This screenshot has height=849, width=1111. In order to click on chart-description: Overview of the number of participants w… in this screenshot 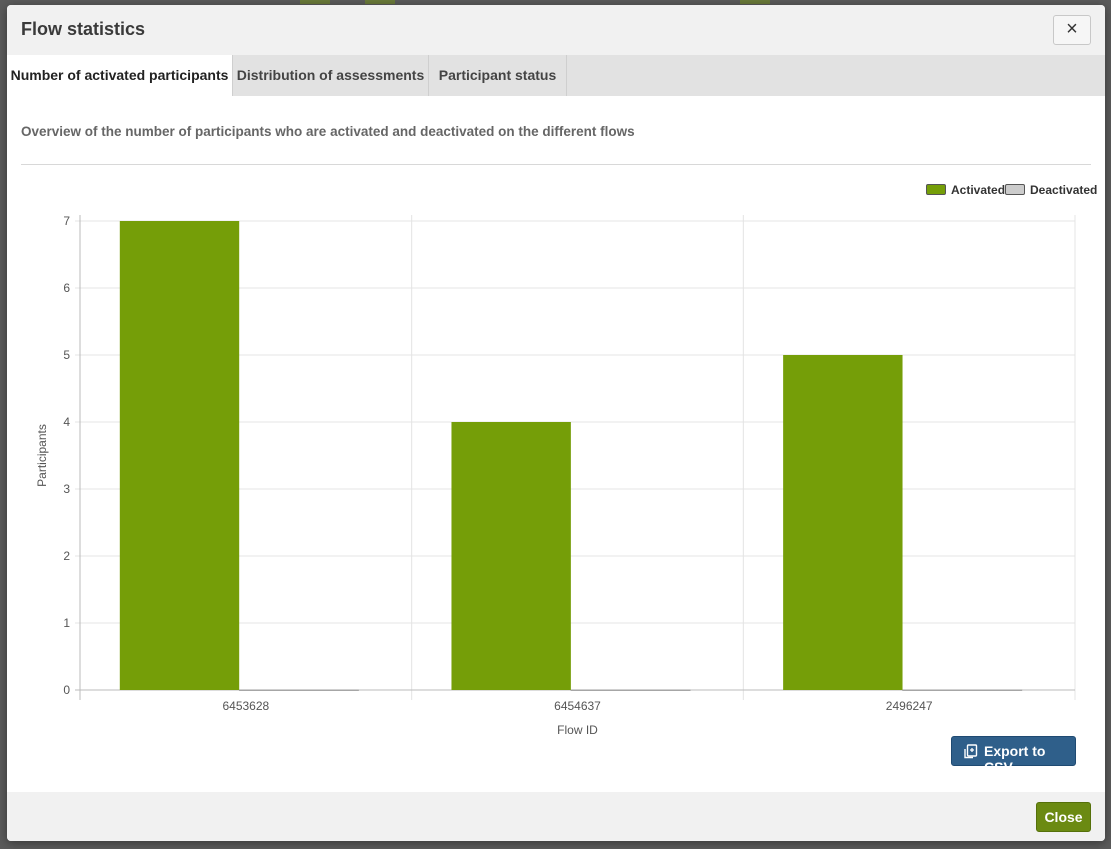, I will do `click(328, 131)`.